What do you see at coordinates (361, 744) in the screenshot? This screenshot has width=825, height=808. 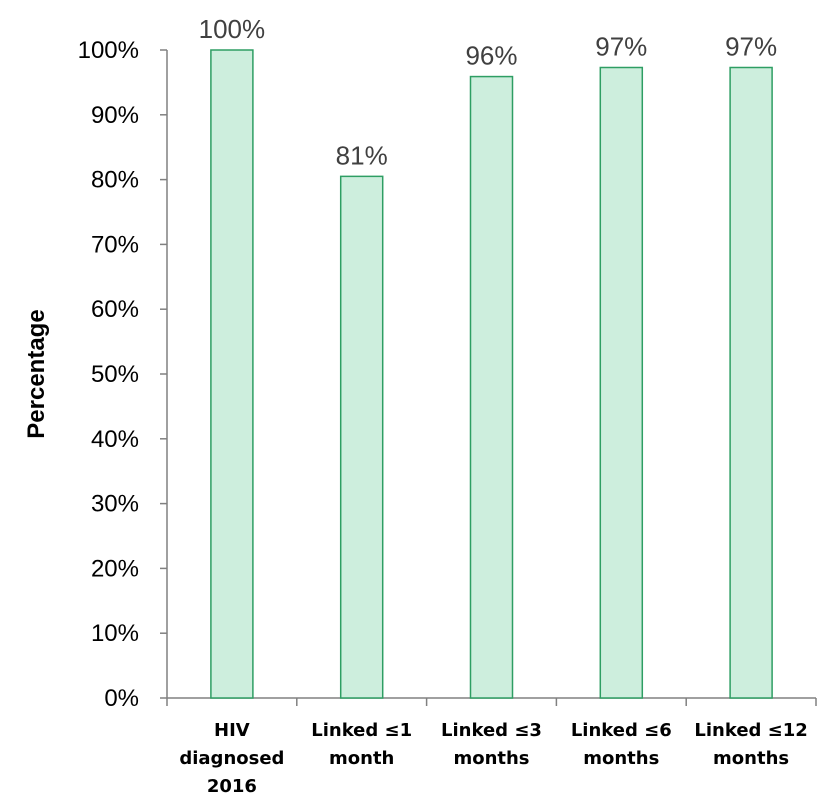 I see `x-category-label: Linked ≤1 month` at bounding box center [361, 744].